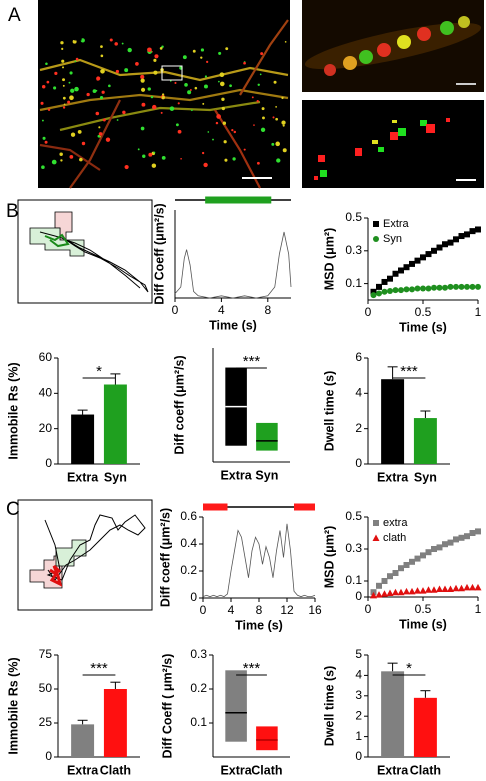  Describe the element at coordinates (198, 688) in the screenshot. I see `y-tick-label: 0.2` at that location.